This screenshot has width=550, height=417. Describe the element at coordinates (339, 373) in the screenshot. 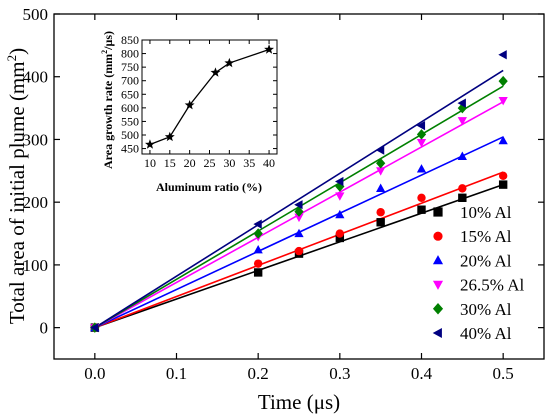

I see `x-tick-label: 0.3` at that location.